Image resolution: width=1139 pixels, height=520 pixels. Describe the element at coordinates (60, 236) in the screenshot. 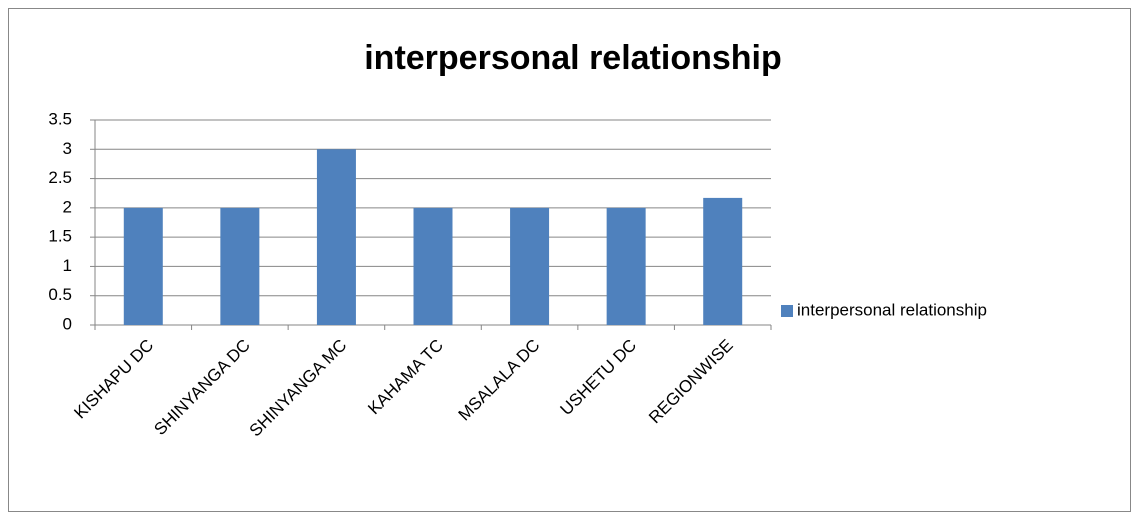

I see `y-tick-label: 1.5` at that location.